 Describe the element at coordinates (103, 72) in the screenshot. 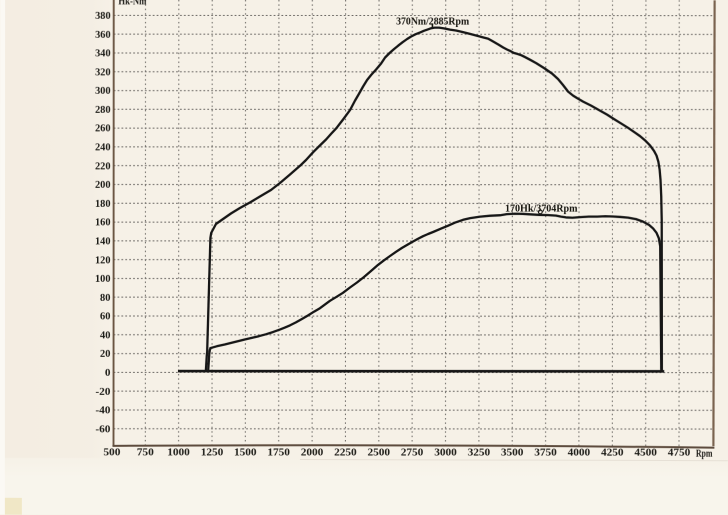

I see `svg-text: 320` at that location.